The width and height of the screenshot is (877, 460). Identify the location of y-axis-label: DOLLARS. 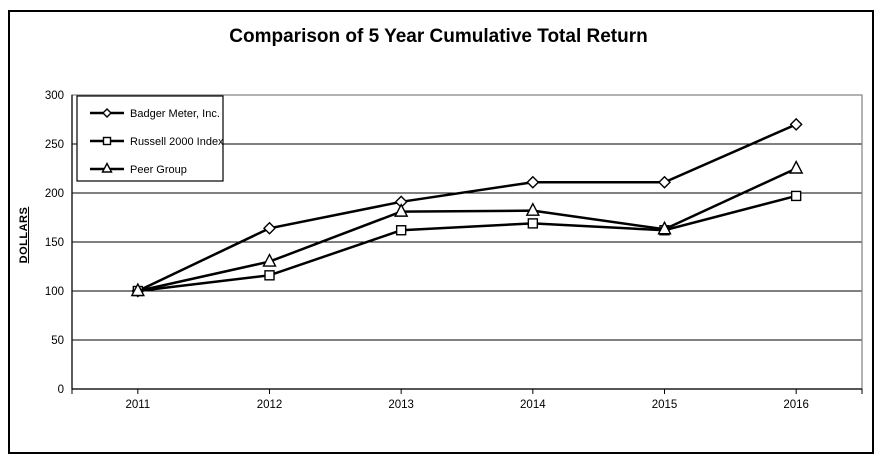
(24, 235).